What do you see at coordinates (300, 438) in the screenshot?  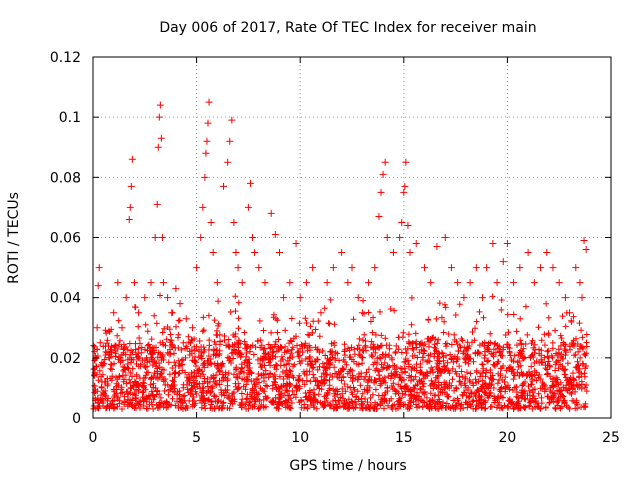 I see `x-tick-label: 10` at bounding box center [300, 438].